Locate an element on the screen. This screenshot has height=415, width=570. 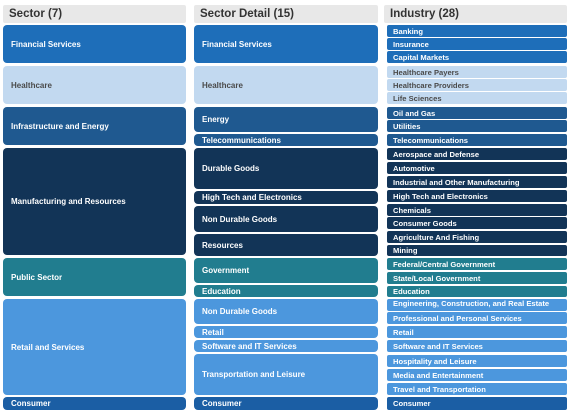
industry-high-tech-and-electronics: High Tech and Electronics is located at coordinates (477, 196).